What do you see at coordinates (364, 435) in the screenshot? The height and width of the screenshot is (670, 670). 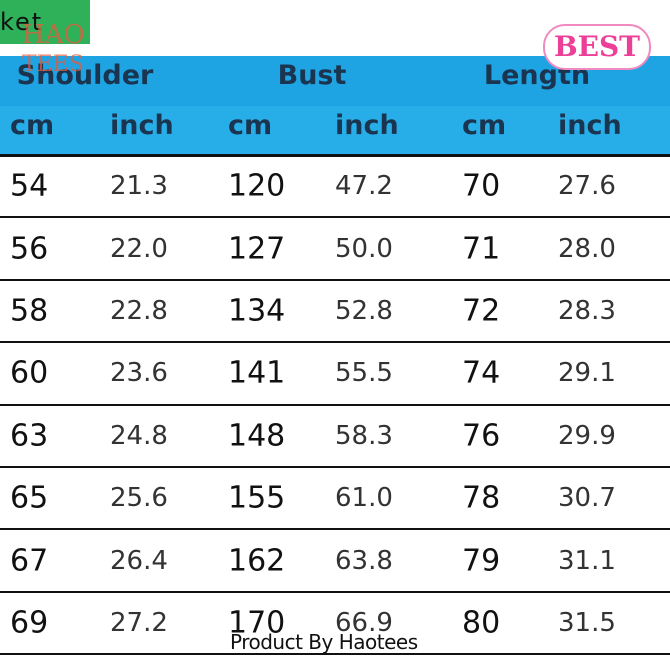 I see `table-cell: 58.3` at bounding box center [364, 435].